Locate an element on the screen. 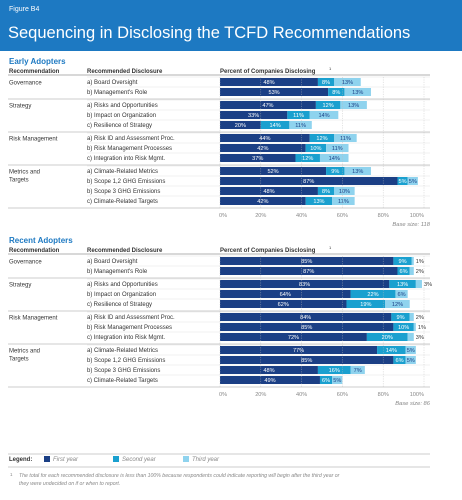 This screenshot has height=500, width=462. disclosure-label: c) Resilience of Strategy is located at coordinates (119, 305).